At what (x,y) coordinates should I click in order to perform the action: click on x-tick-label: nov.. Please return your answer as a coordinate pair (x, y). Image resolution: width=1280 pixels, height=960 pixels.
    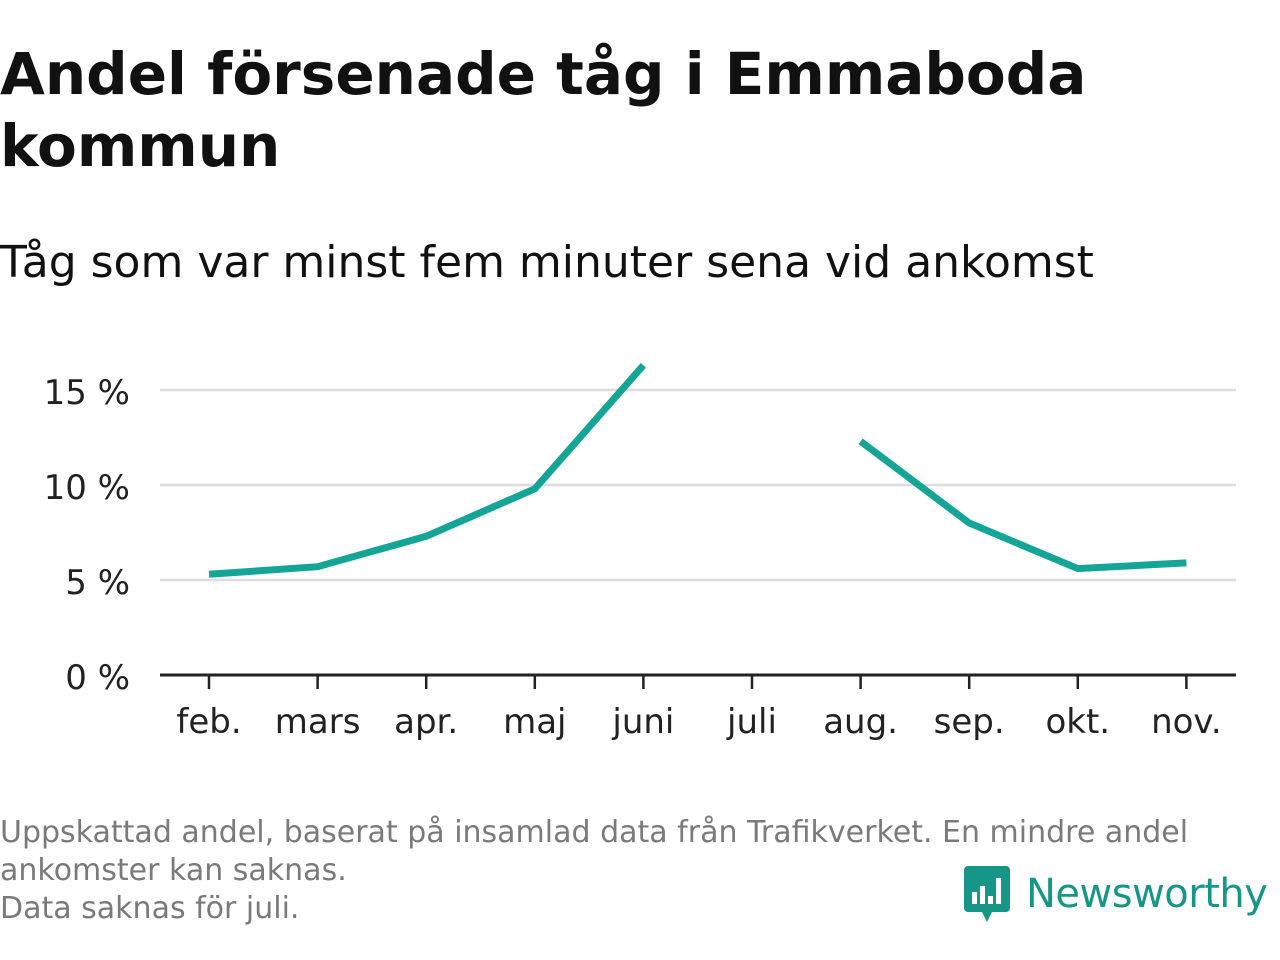
    Looking at the image, I should click on (1186, 722).